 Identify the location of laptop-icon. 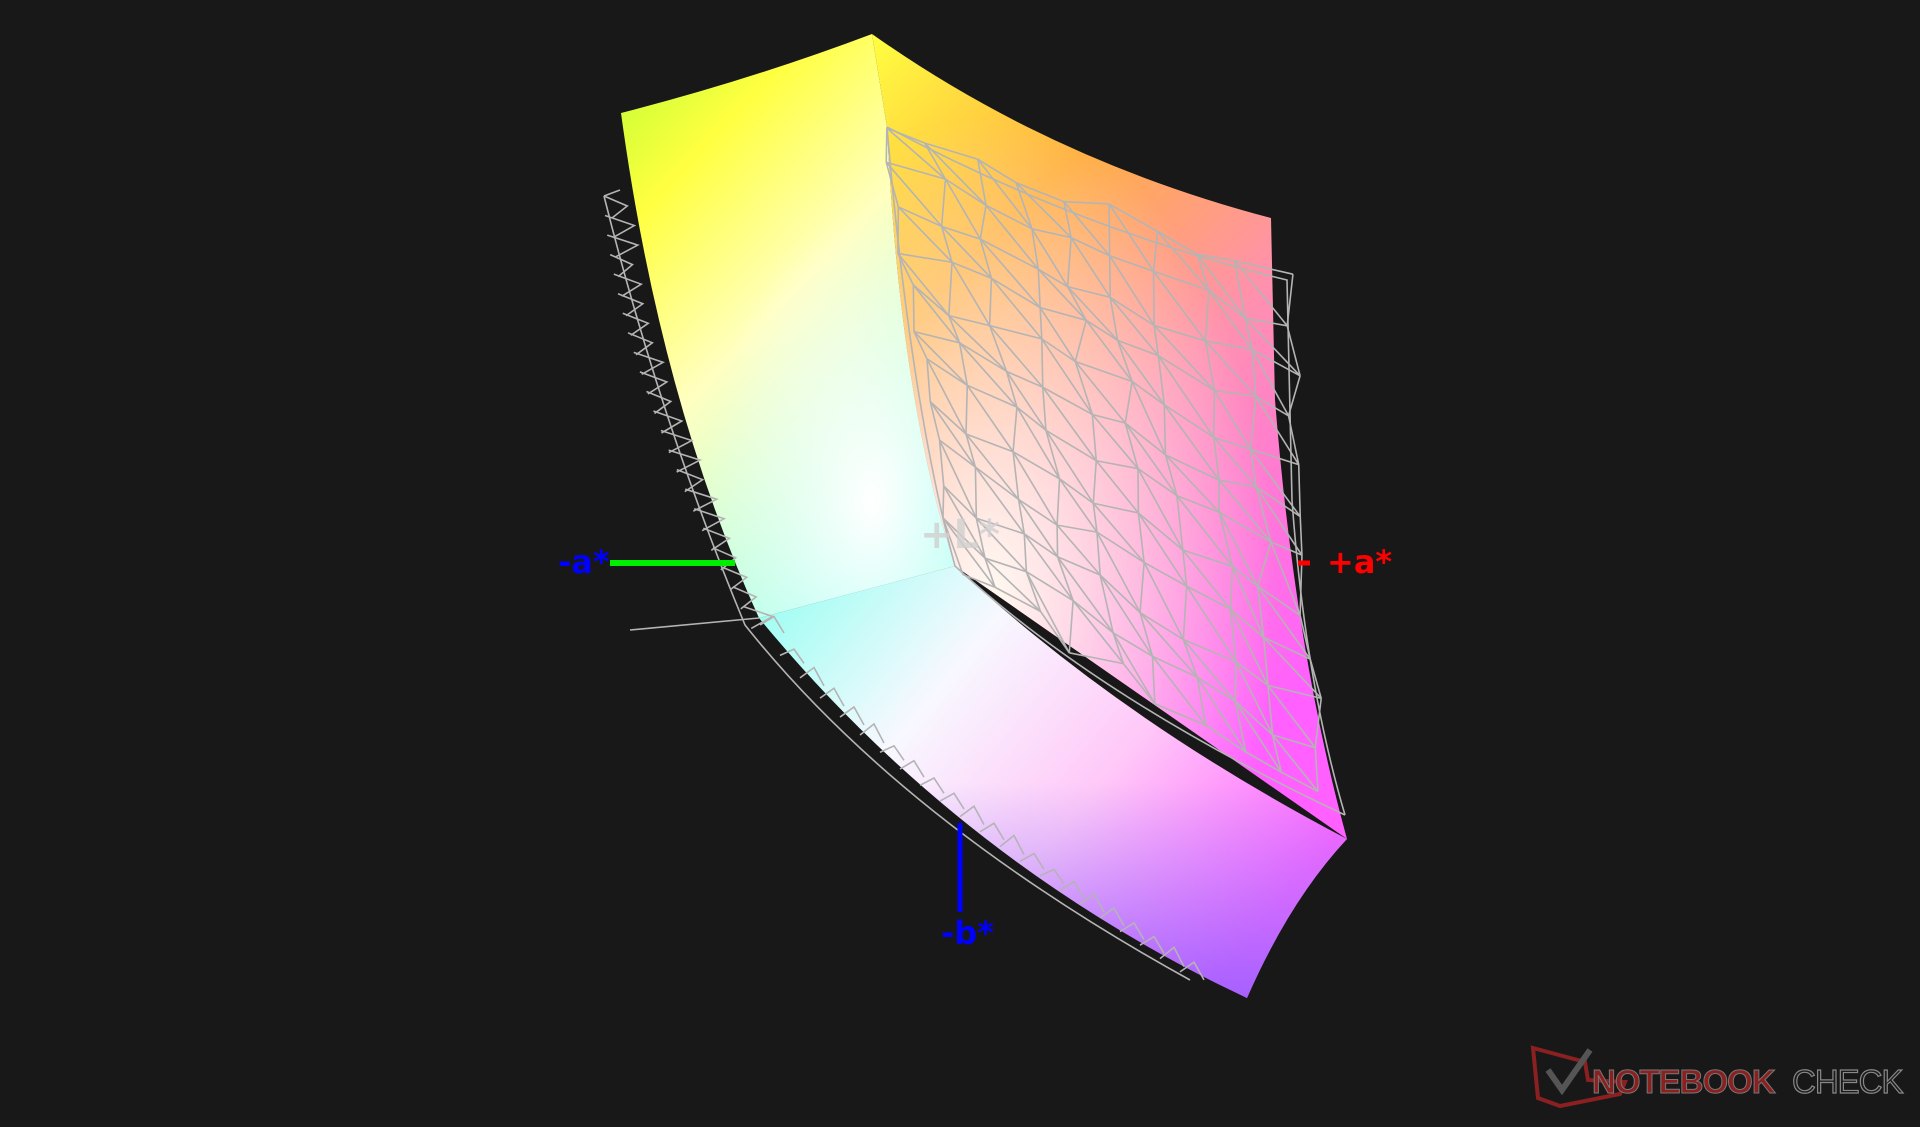
(1579, 1077).